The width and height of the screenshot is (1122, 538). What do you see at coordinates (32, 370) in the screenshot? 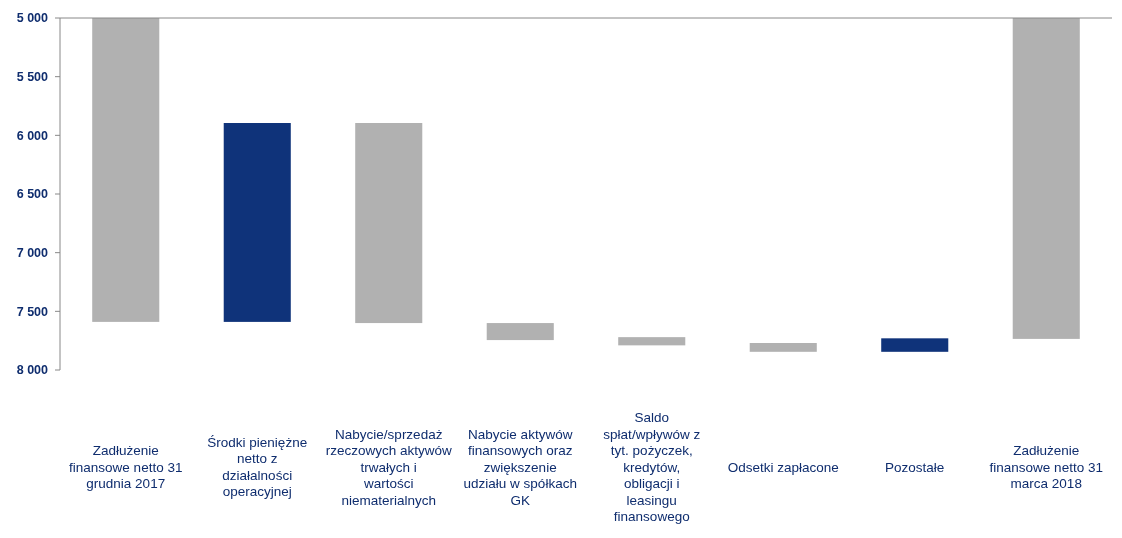
I see `y-tick-label: 8 000` at bounding box center [32, 370].